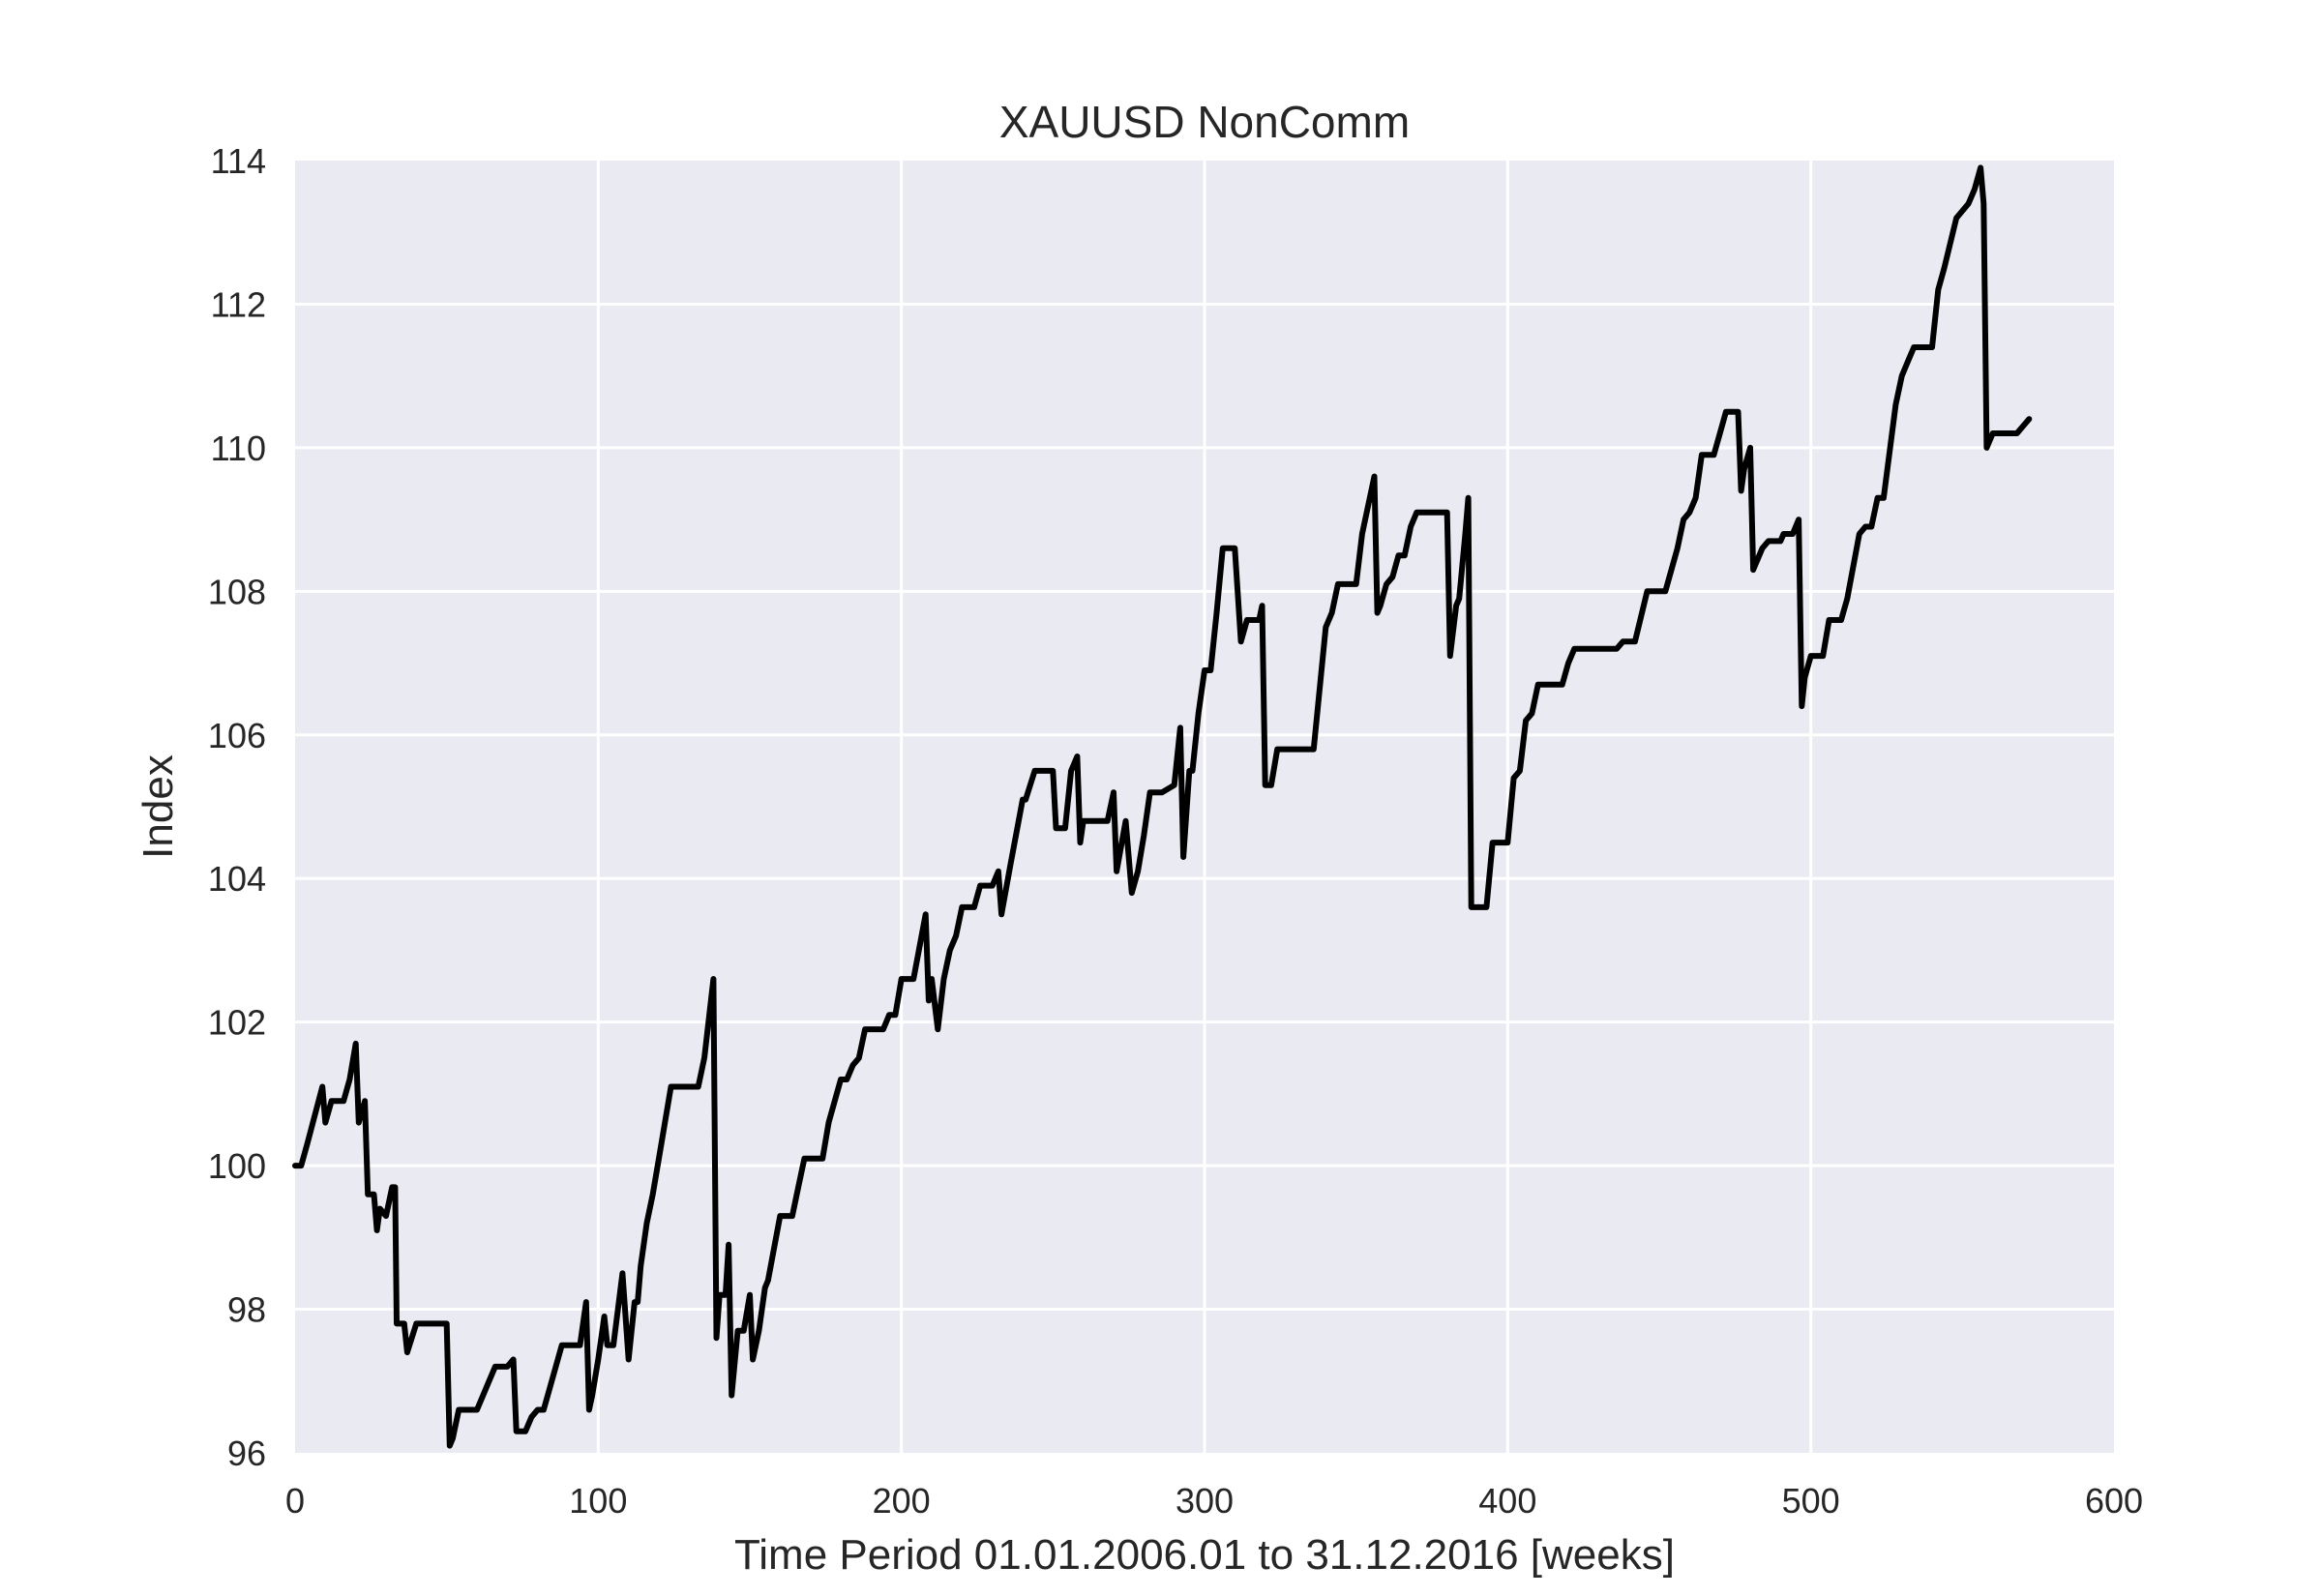  What do you see at coordinates (237, 1023) in the screenshot?
I see `y-tick-label: 102` at bounding box center [237, 1023].